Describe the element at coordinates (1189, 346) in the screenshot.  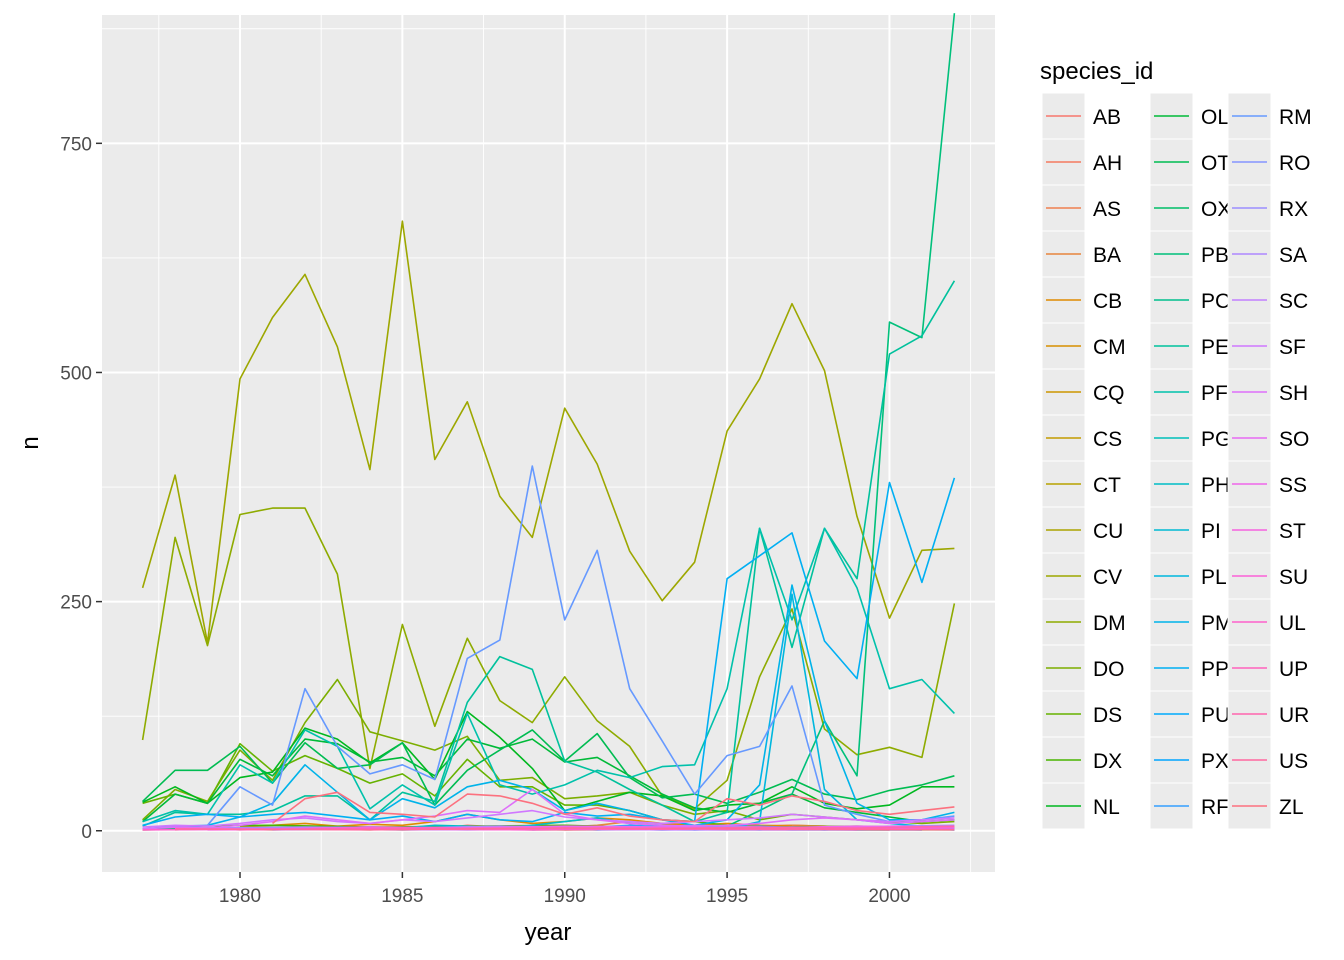
I see `legend-item-pe: PE` at that location.